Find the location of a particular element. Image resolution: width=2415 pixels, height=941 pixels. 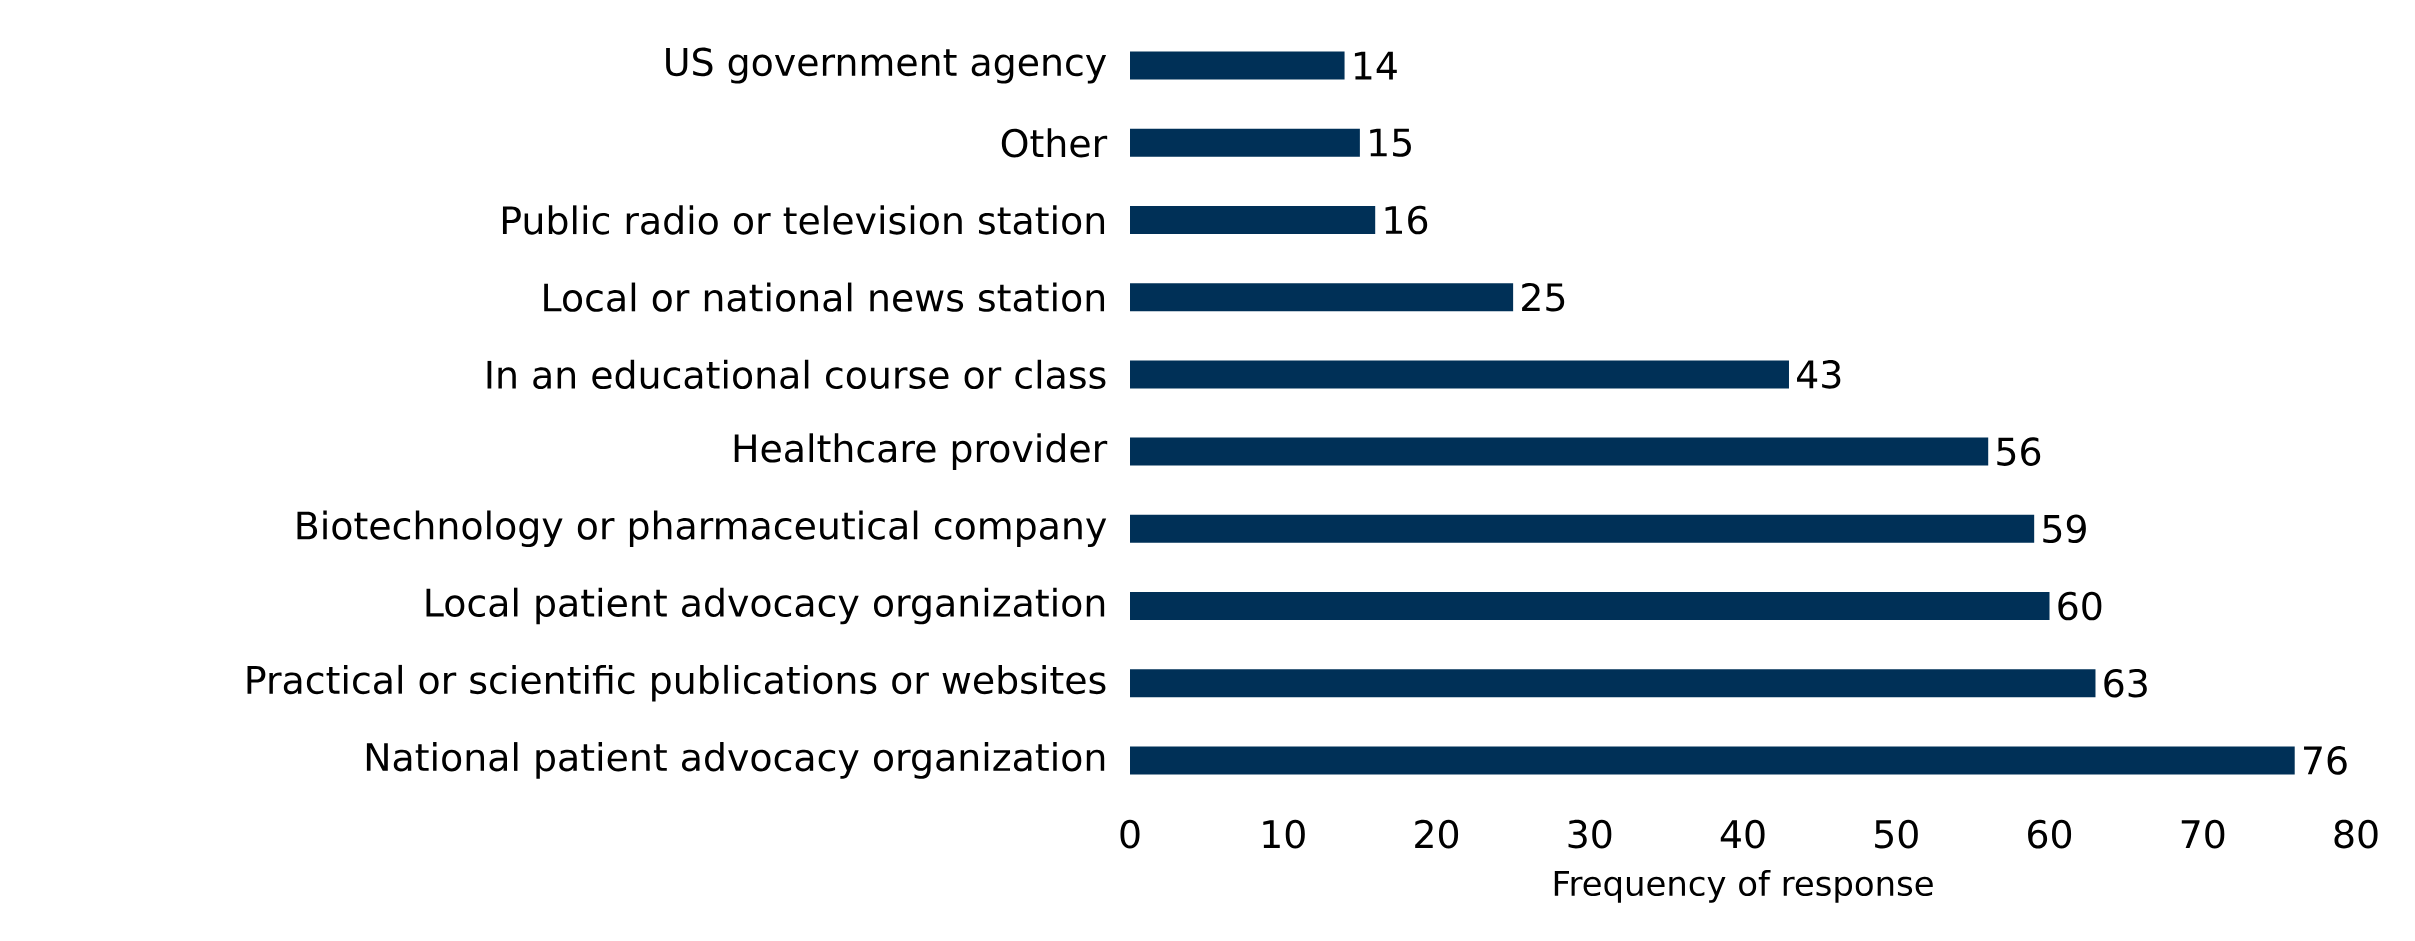

data-label: 59 is located at coordinates (2064, 529).